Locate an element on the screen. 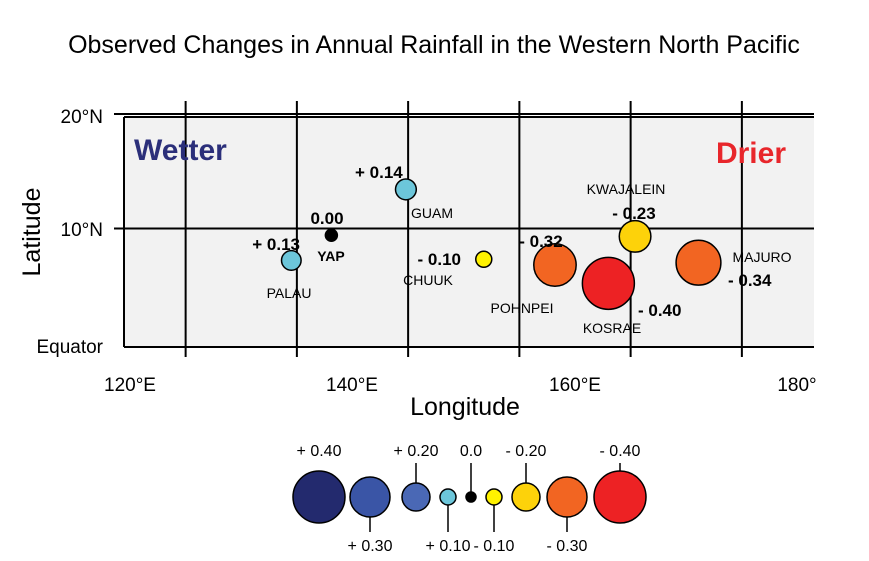 The width and height of the screenshot is (869, 561). legend-label: - 0.30 is located at coordinates (567, 546).